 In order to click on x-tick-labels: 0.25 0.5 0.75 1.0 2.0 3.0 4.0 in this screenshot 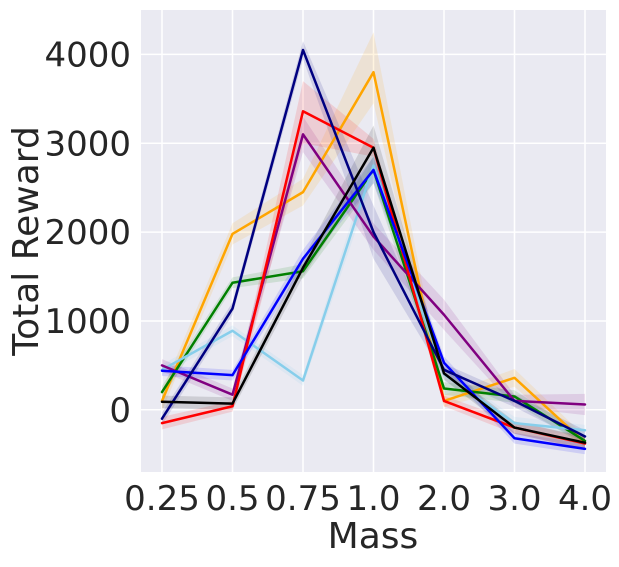, I will do `click(368, 499)`.